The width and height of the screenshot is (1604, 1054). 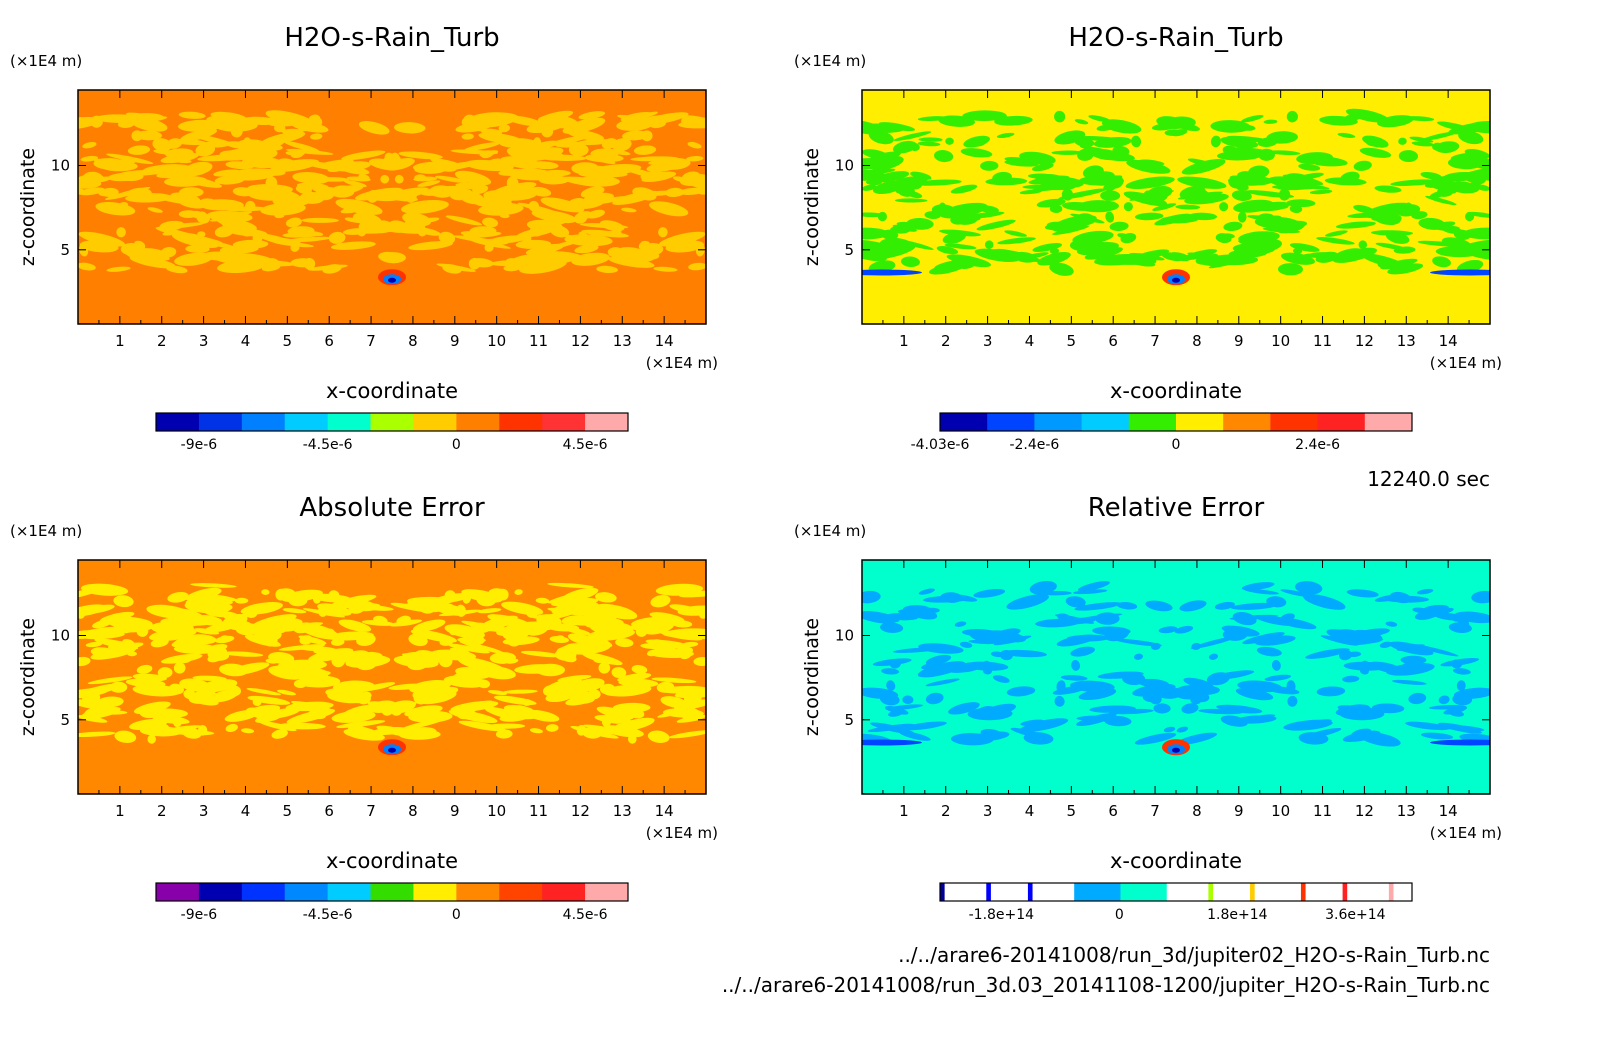 What do you see at coordinates (1406, 341) in the screenshot?
I see `x-tick-label: 13` at bounding box center [1406, 341].